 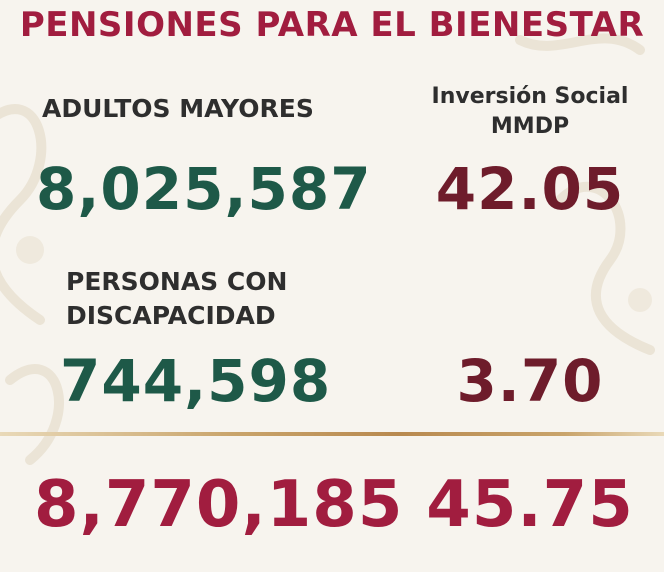 What do you see at coordinates (530, 112) in the screenshot?
I see `investment-header: Inversión Social MMDP` at bounding box center [530, 112].